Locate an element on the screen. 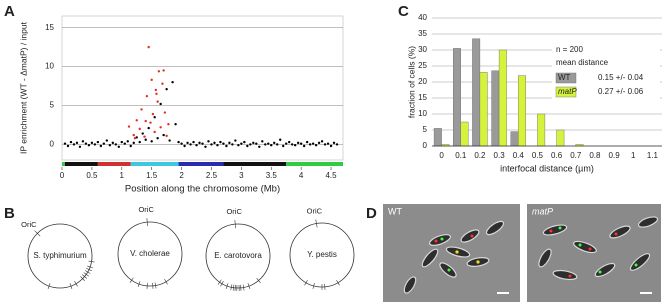  x-tick-label: 0.1 is located at coordinates (461, 155).